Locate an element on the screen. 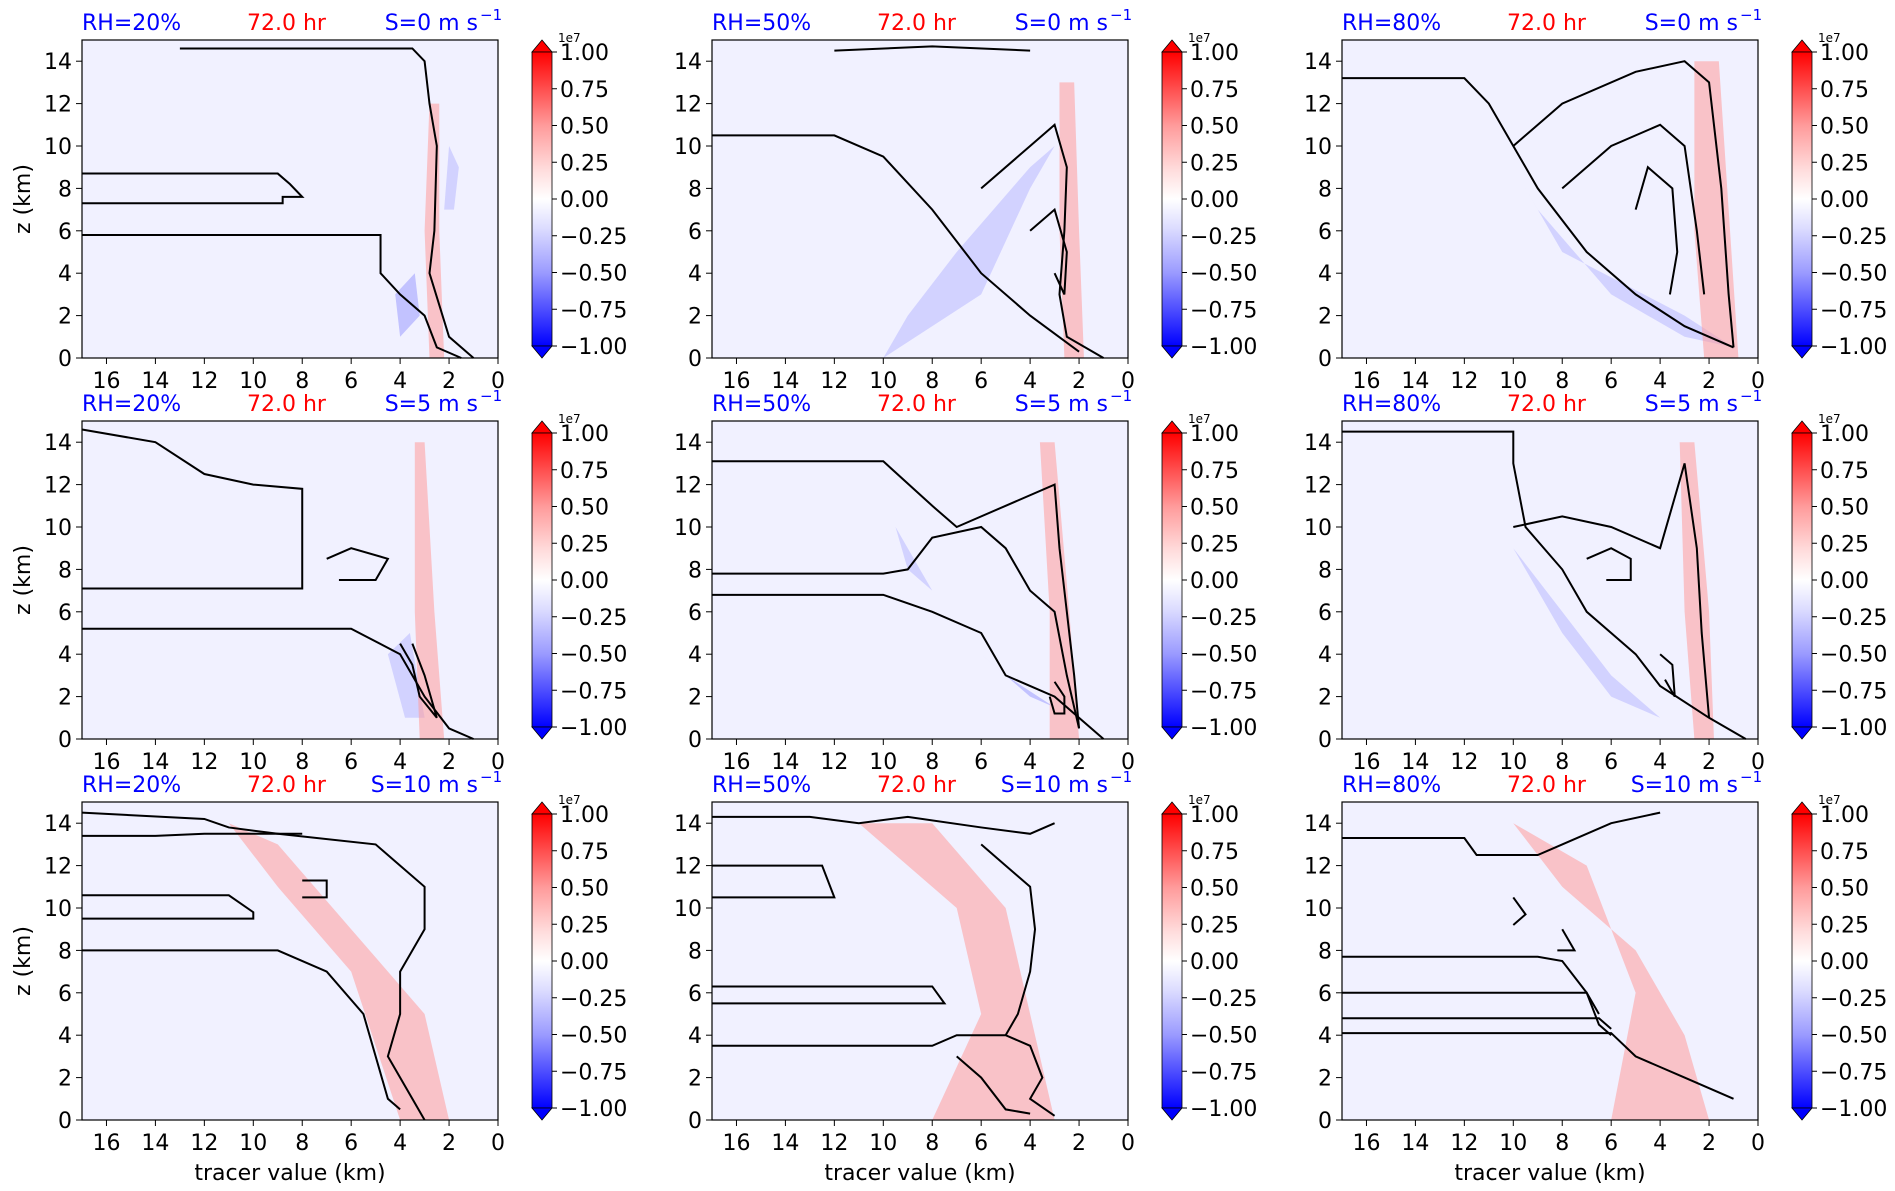  colorbar-tick-label: 0.75 is located at coordinates (1844, 471).